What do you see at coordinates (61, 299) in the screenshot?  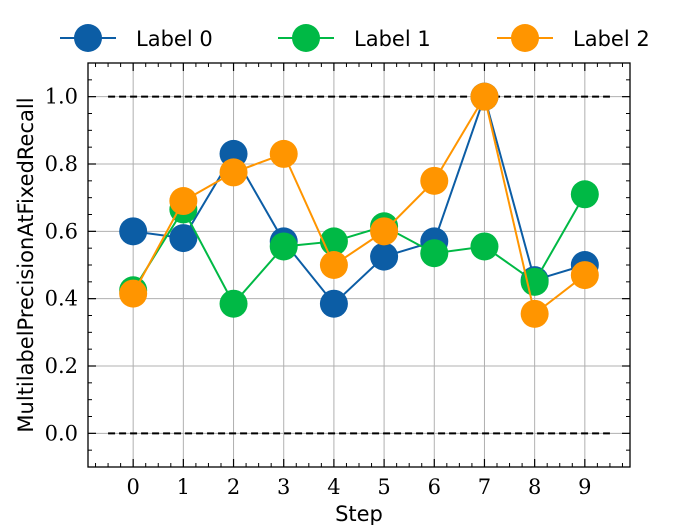 I see `y-tick-label: 0.4` at bounding box center [61, 299].